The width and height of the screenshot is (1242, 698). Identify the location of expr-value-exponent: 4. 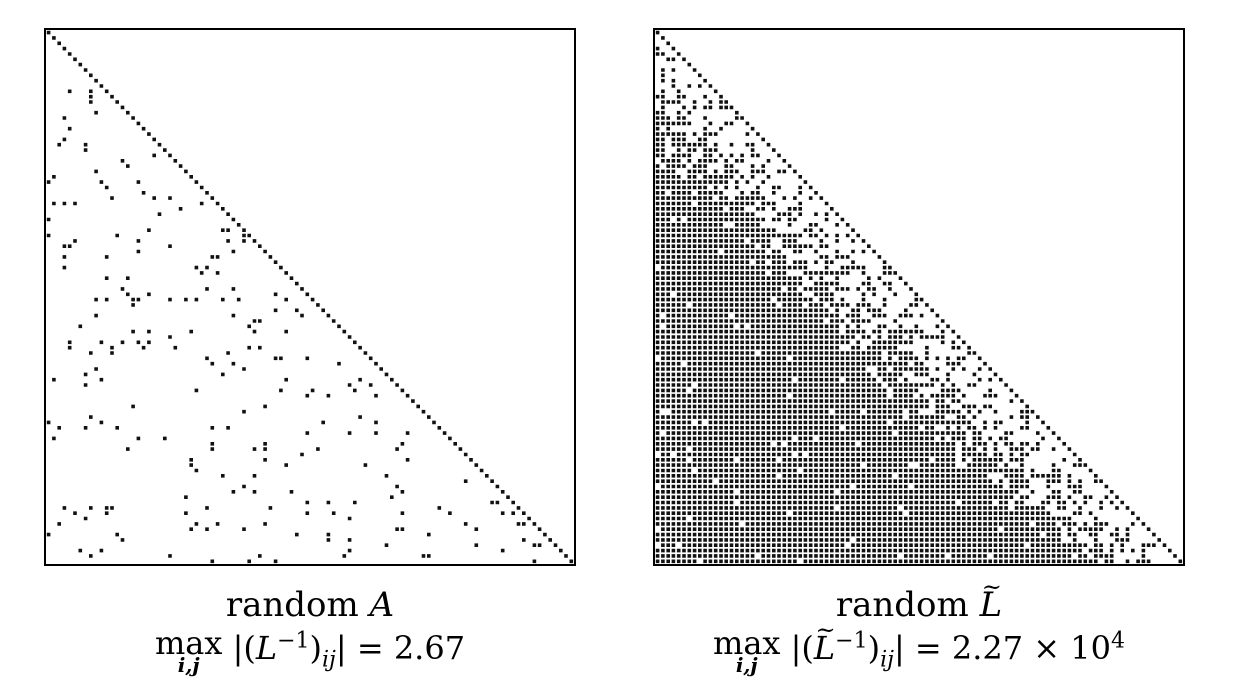
(1118, 641).